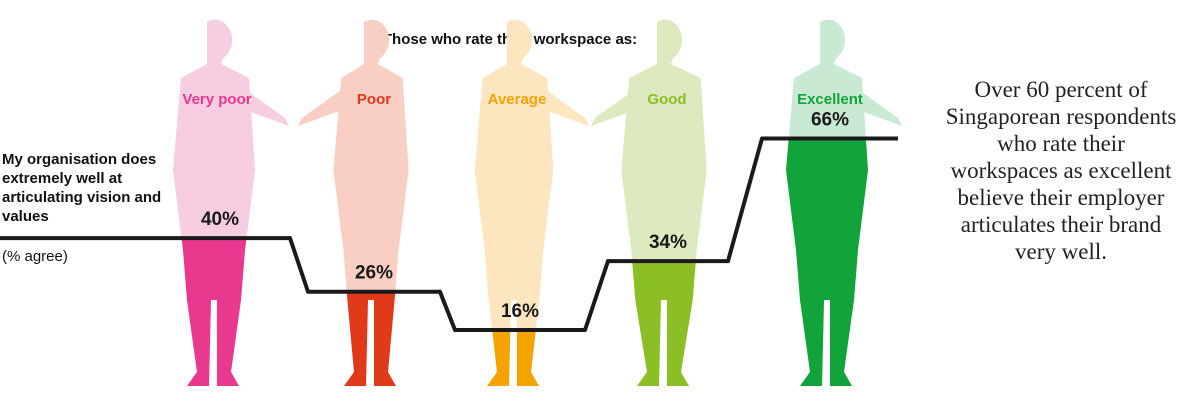 This screenshot has height=403, width=1200. Describe the element at coordinates (374, 99) in the screenshot. I see `category-label: Poor` at that location.